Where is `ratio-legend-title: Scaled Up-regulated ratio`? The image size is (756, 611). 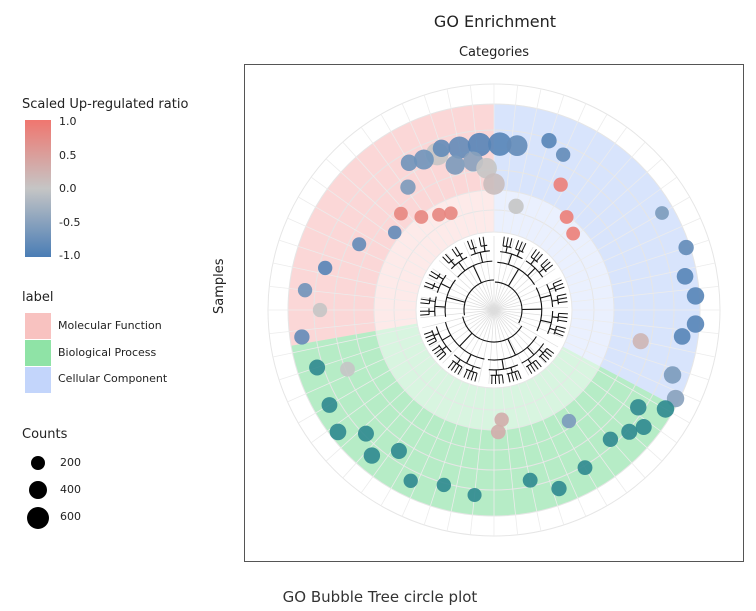
ratio-legend-title: Scaled Up-regulated ratio is located at coordinates (105, 104).